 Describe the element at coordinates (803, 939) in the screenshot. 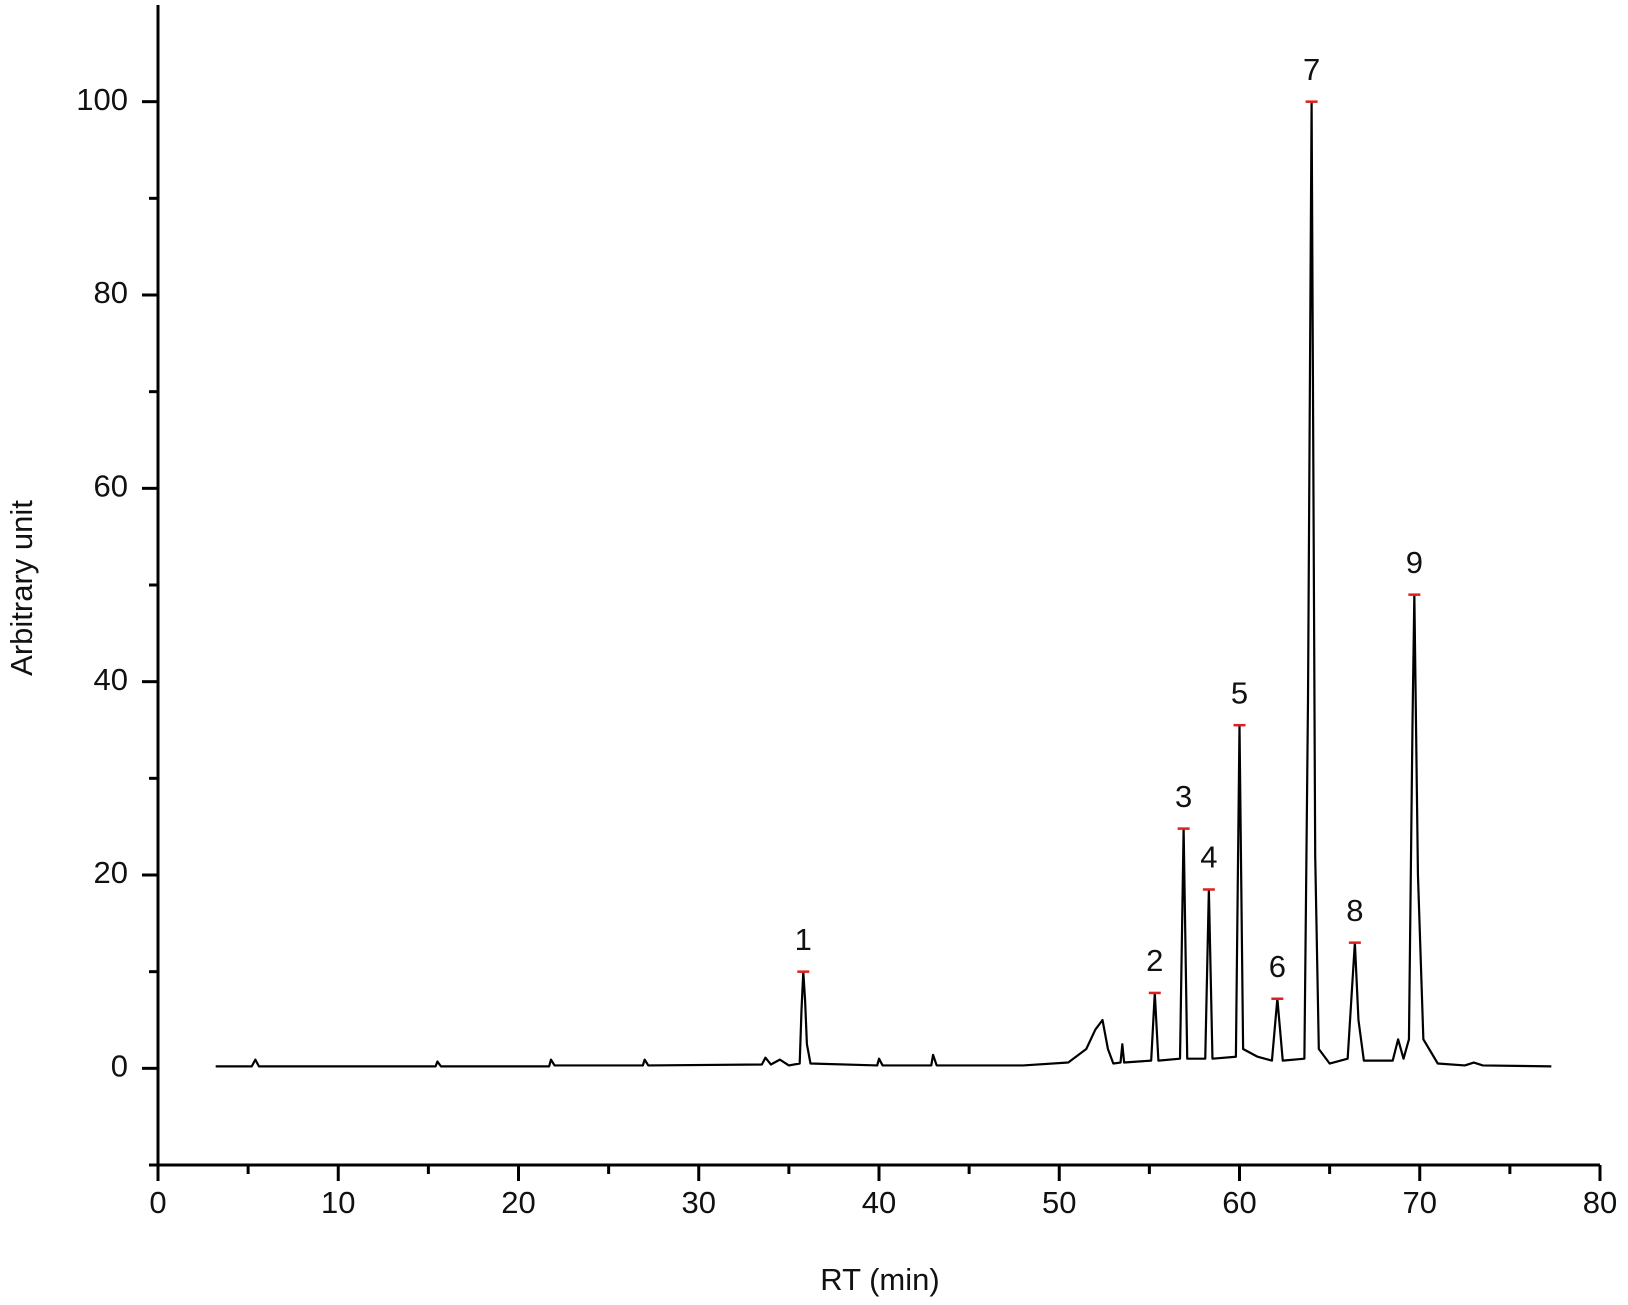

I see `peak-label: 1` at that location.